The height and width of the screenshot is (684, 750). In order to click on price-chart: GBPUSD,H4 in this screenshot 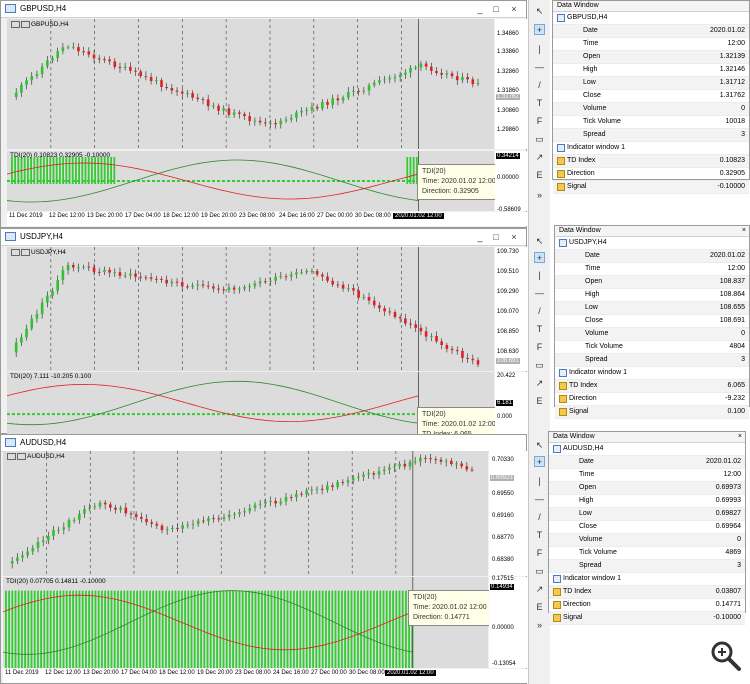, I will do `click(250, 84)`.